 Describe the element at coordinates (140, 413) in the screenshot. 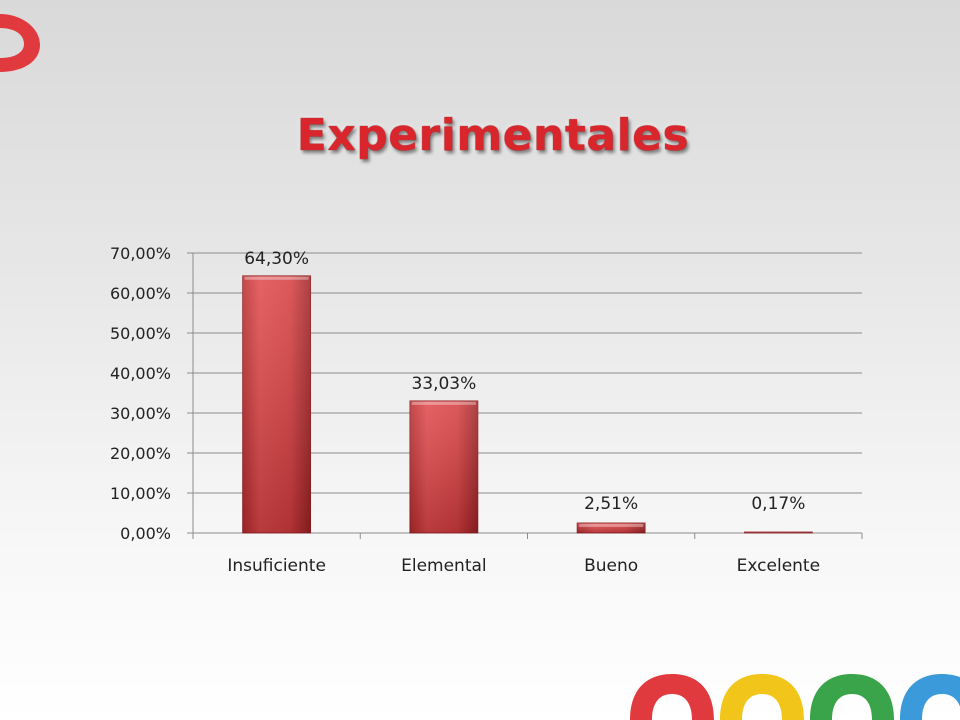

I see `y-tick-label: 30,00%` at that location.